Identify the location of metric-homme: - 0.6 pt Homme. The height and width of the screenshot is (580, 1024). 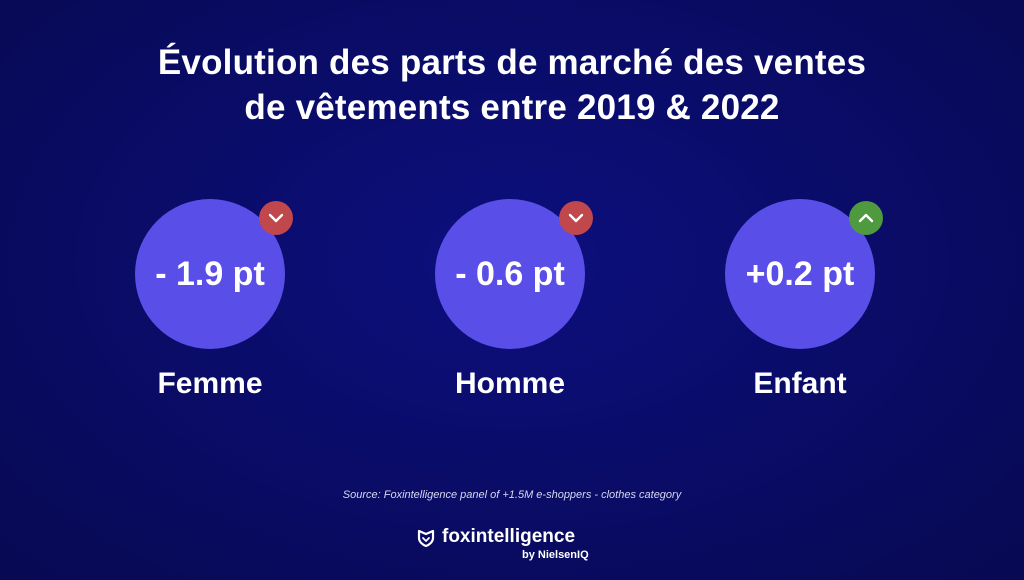
(514, 299).